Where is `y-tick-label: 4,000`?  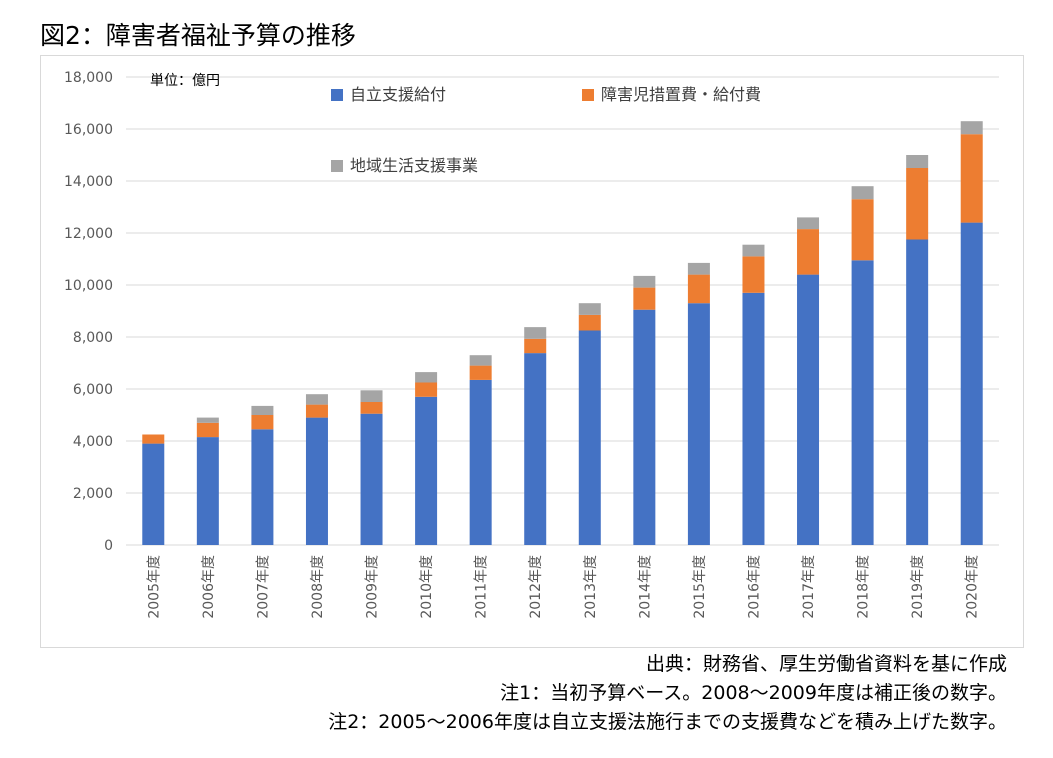 y-tick-label: 4,000 is located at coordinates (93, 442).